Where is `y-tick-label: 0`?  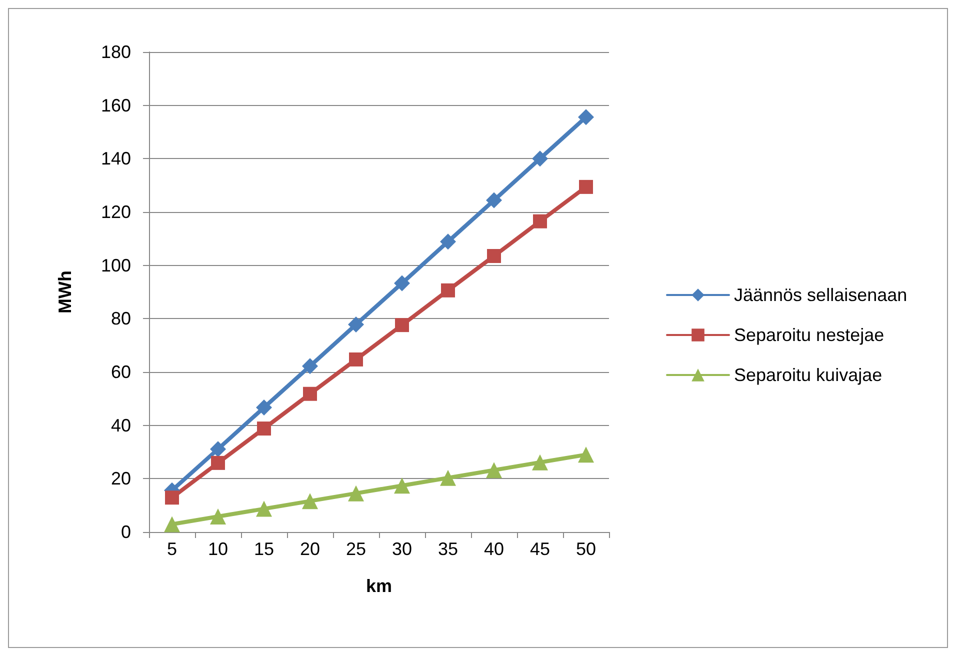 y-tick-label: 0 is located at coordinates (125, 532).